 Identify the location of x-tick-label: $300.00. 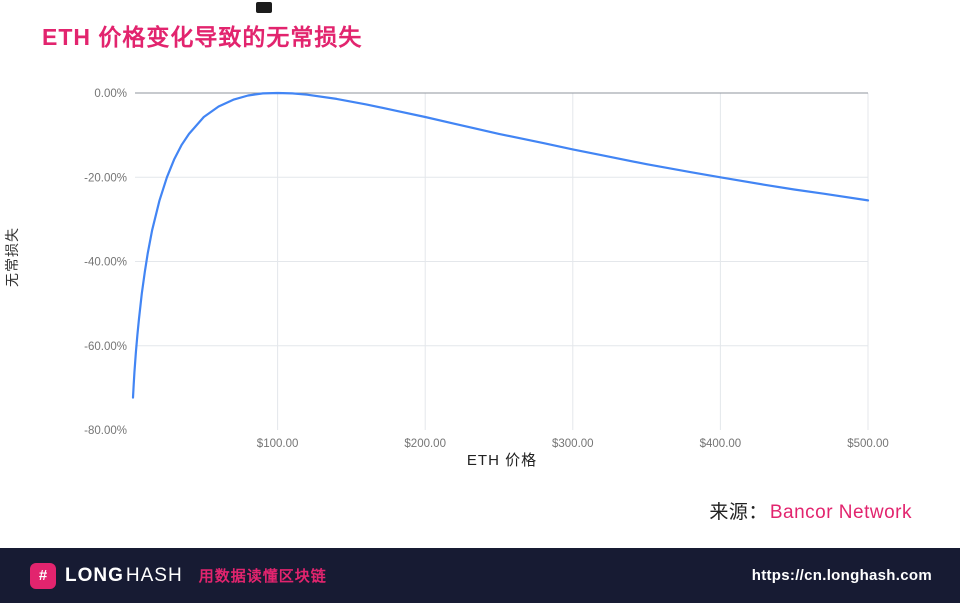
(573, 444).